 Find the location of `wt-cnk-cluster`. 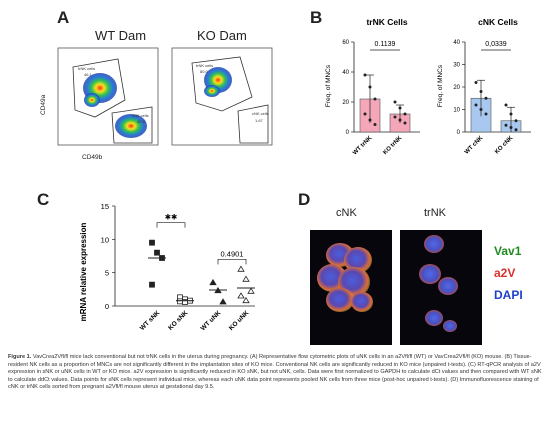

wt-cnk-cluster is located at coordinates (131, 126).